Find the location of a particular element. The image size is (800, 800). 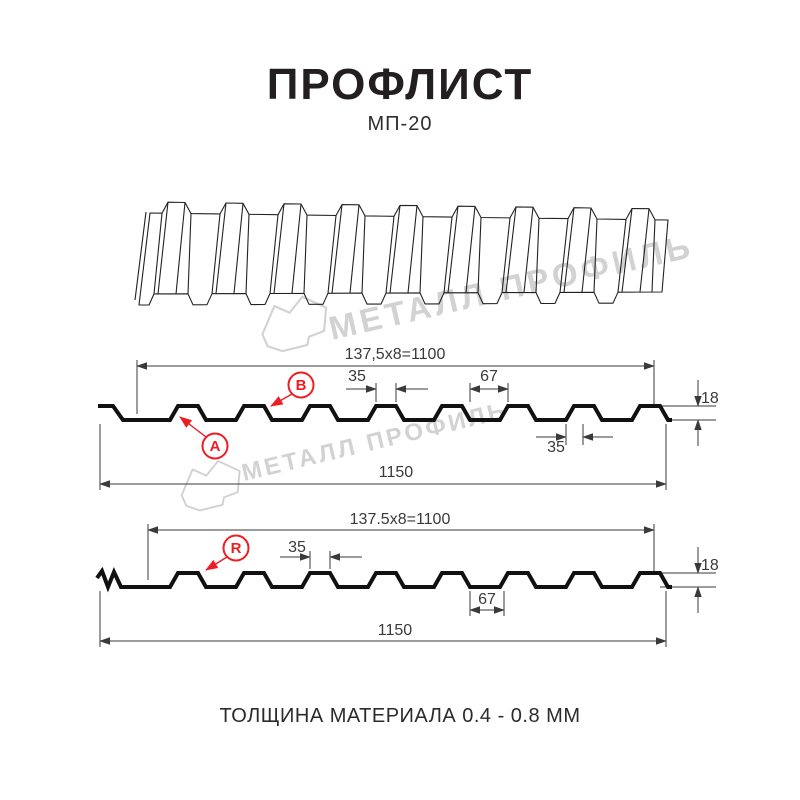

profile-polyline-bottom is located at coordinates (383, 579).